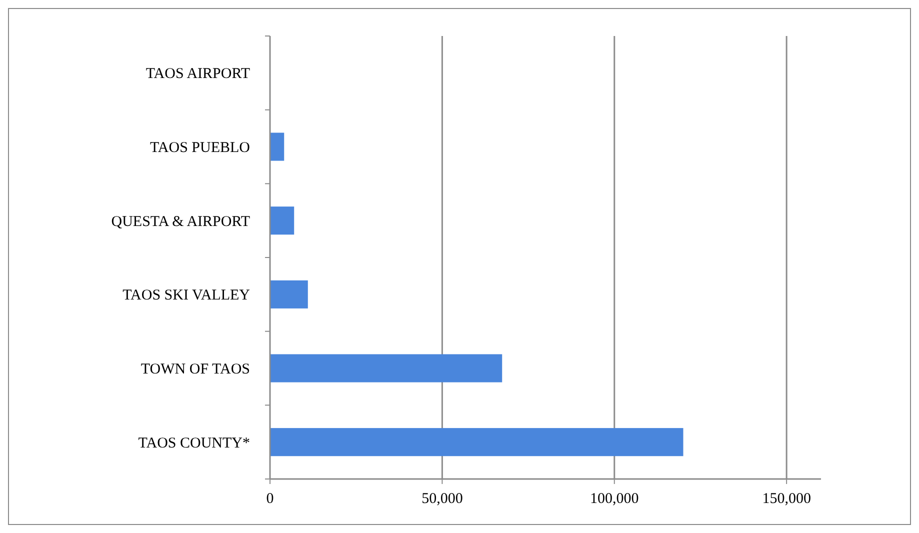 This screenshot has width=919, height=533. Describe the element at coordinates (194, 443) in the screenshot. I see `y-tick-label: TAOS COUNTY*` at that location.